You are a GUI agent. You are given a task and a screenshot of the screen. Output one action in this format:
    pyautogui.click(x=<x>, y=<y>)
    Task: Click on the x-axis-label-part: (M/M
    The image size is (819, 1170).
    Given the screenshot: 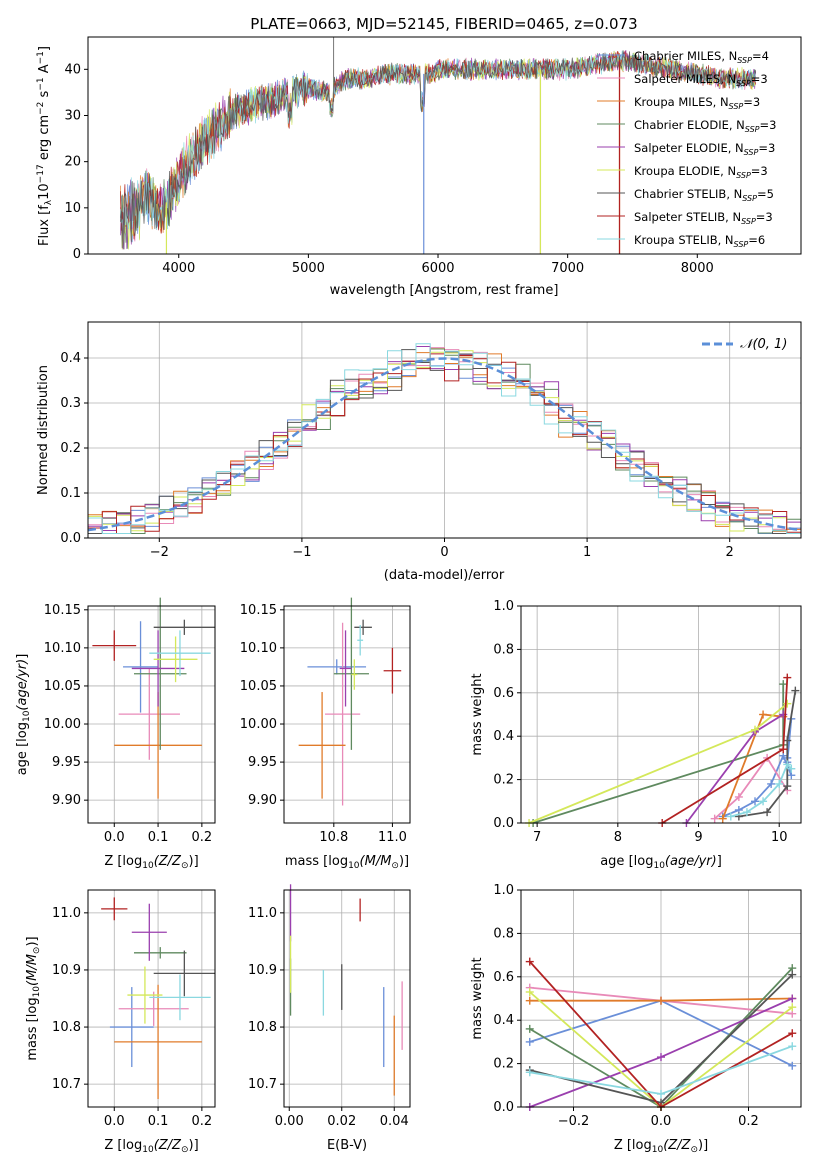 What is the action you would take?
    pyautogui.click(x=376, y=861)
    